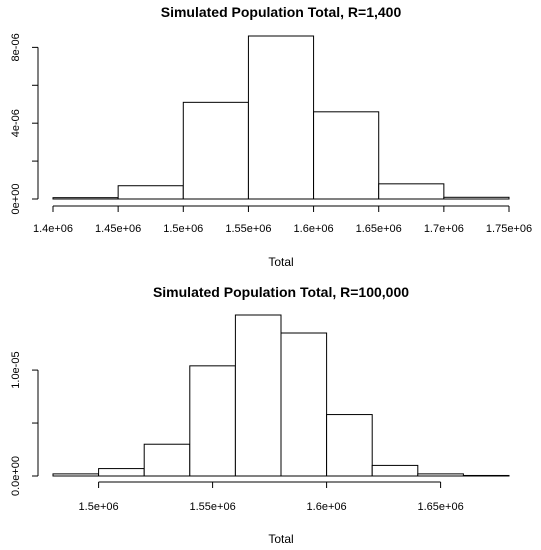 This screenshot has width=541, height=550. I want to click on x-tick-label: 1.7e+06, so click(444, 229).